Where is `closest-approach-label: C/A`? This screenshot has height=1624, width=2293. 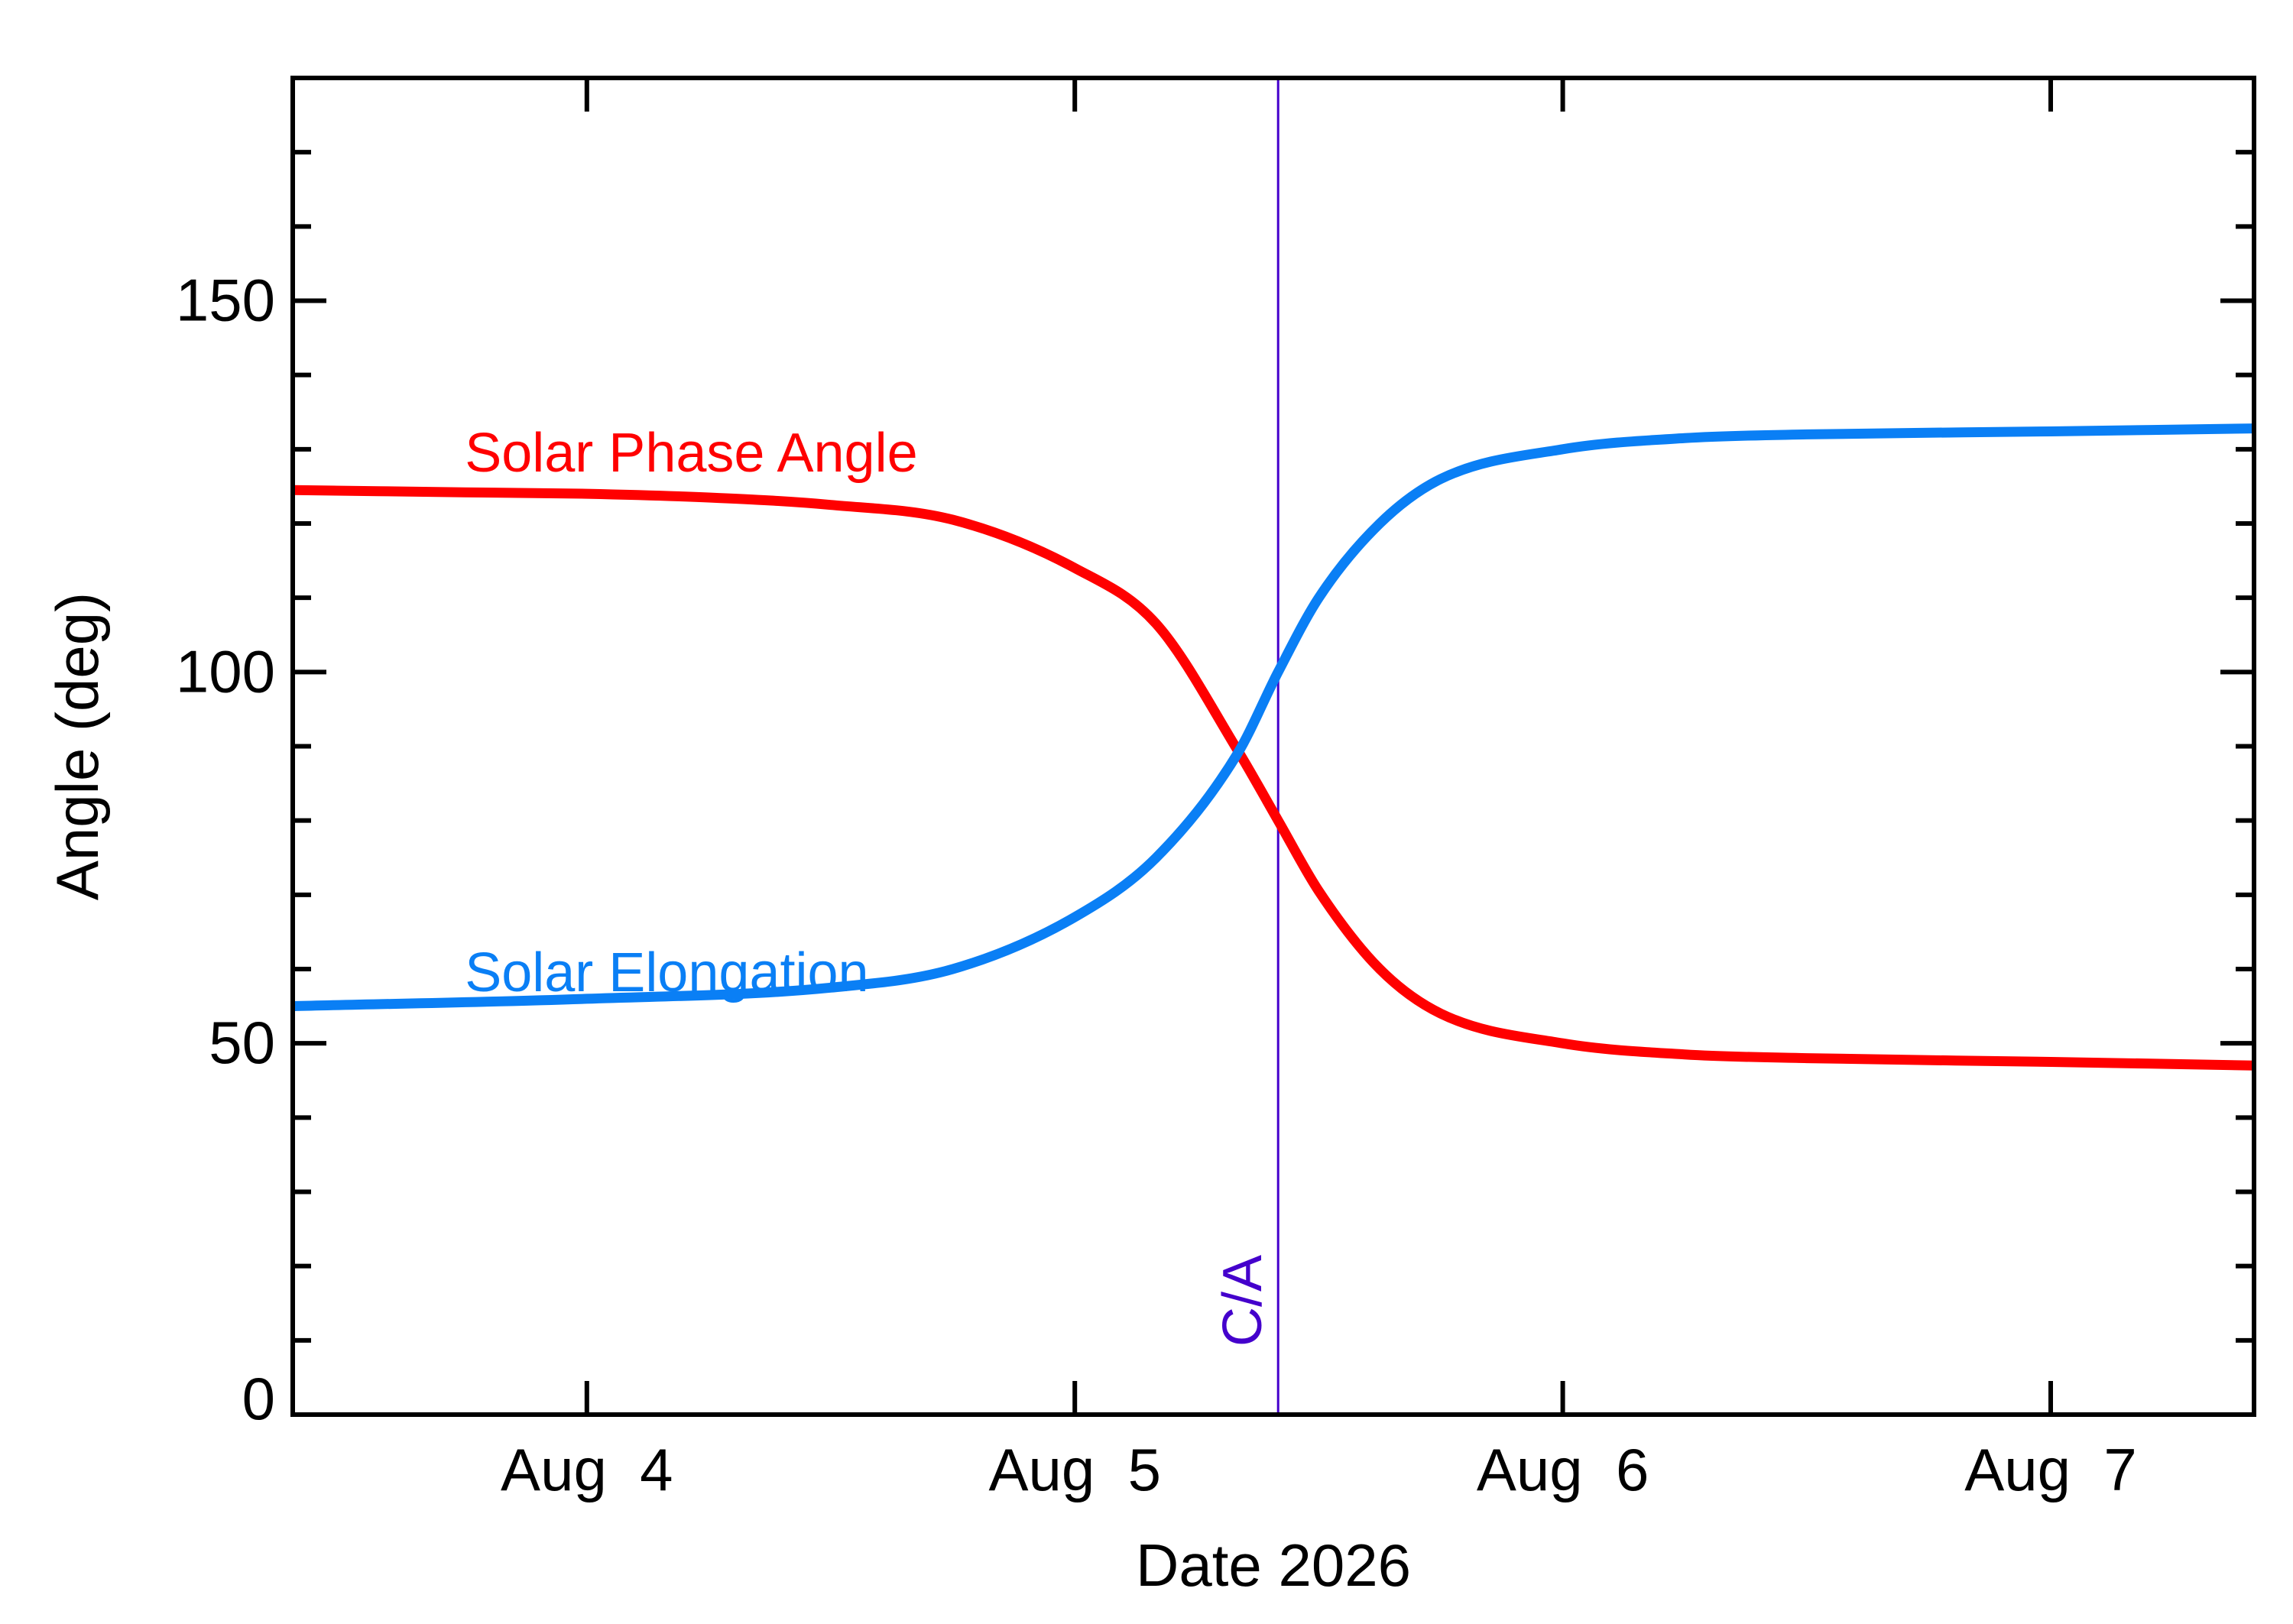 closest-approach-label: C/A is located at coordinates (1242, 1301).